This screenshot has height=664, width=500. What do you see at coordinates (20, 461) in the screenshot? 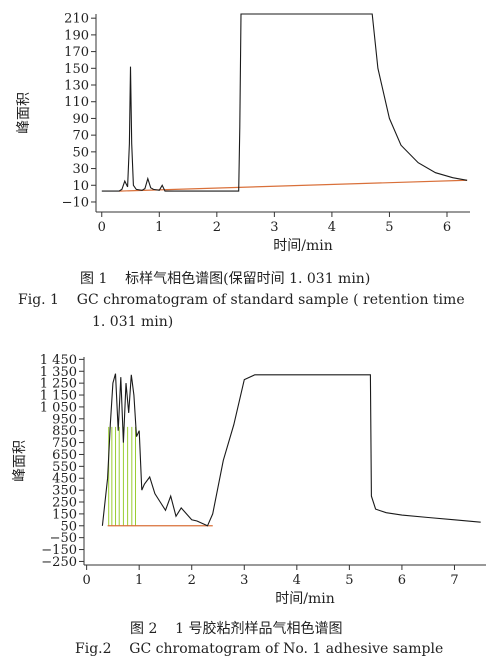
I see `chart-2-ylabel: 峰面积` at bounding box center [20, 461].